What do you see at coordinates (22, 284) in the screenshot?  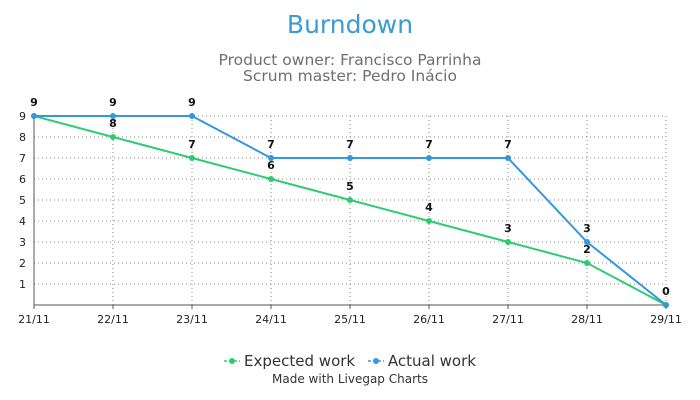 I see `y-tick-label: 1` at bounding box center [22, 284].